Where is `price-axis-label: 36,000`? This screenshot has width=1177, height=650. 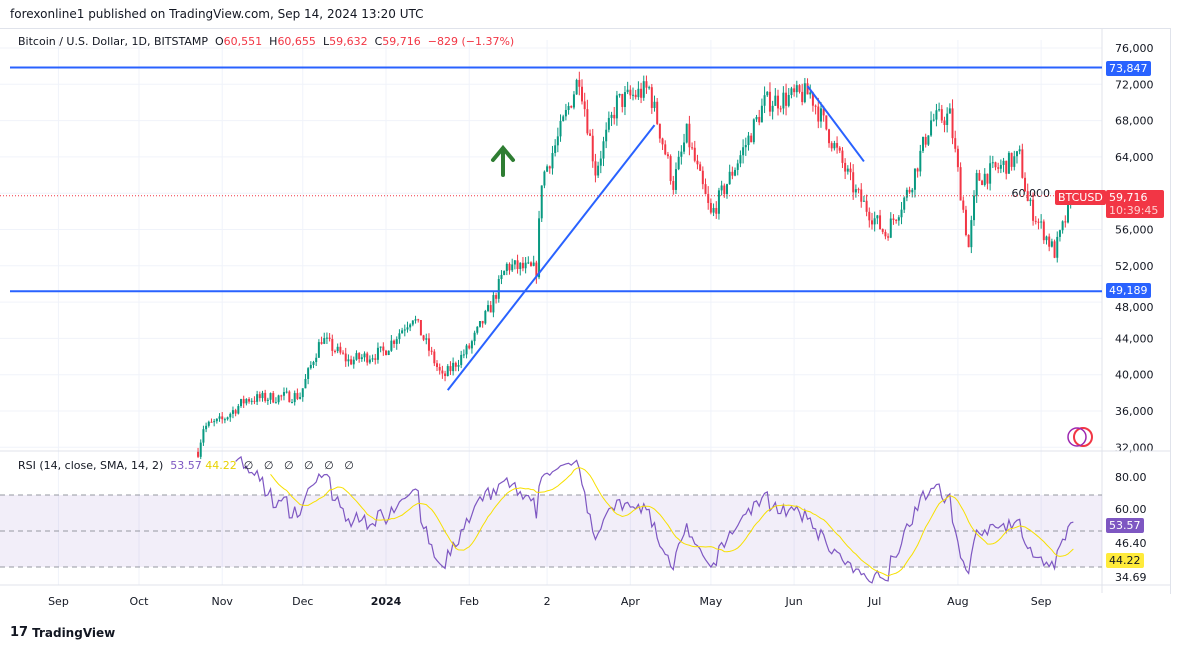
price-axis-label: 36,000 is located at coordinates (1134, 411).